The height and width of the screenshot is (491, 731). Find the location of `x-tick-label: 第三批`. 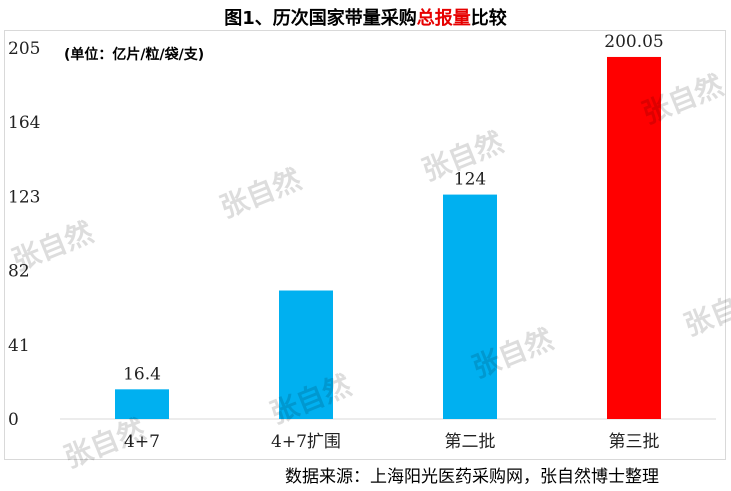

x-tick-label: 第三批 is located at coordinates (634, 442).